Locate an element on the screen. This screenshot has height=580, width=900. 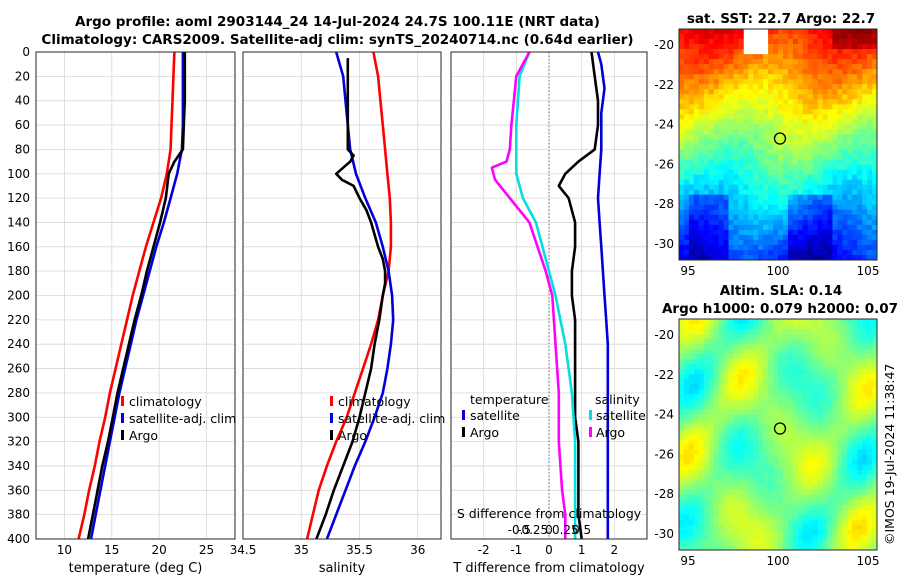
y-tick-label: 340 is located at coordinates (18, 466).